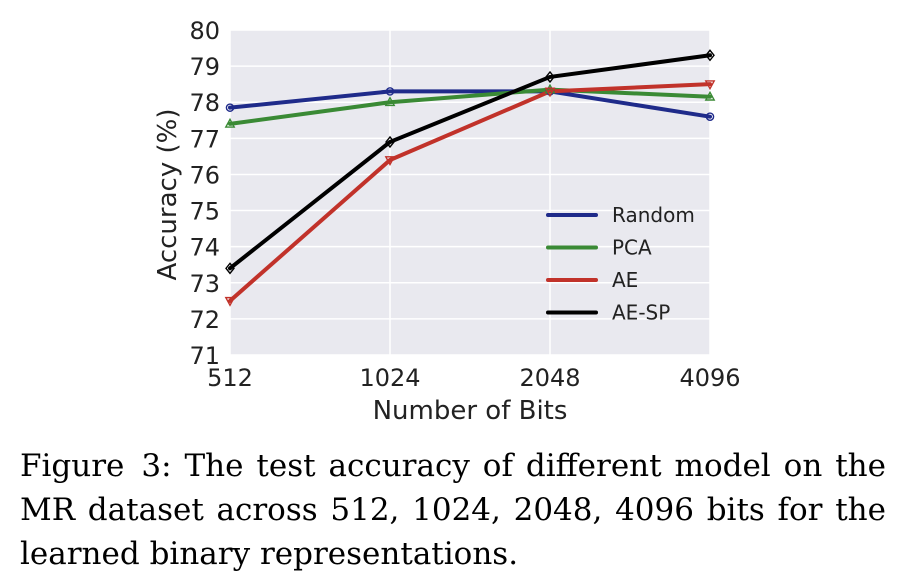 This screenshot has height=582, width=901. Describe the element at coordinates (204, 67) in the screenshot. I see `y-tick-label: 79` at that location.